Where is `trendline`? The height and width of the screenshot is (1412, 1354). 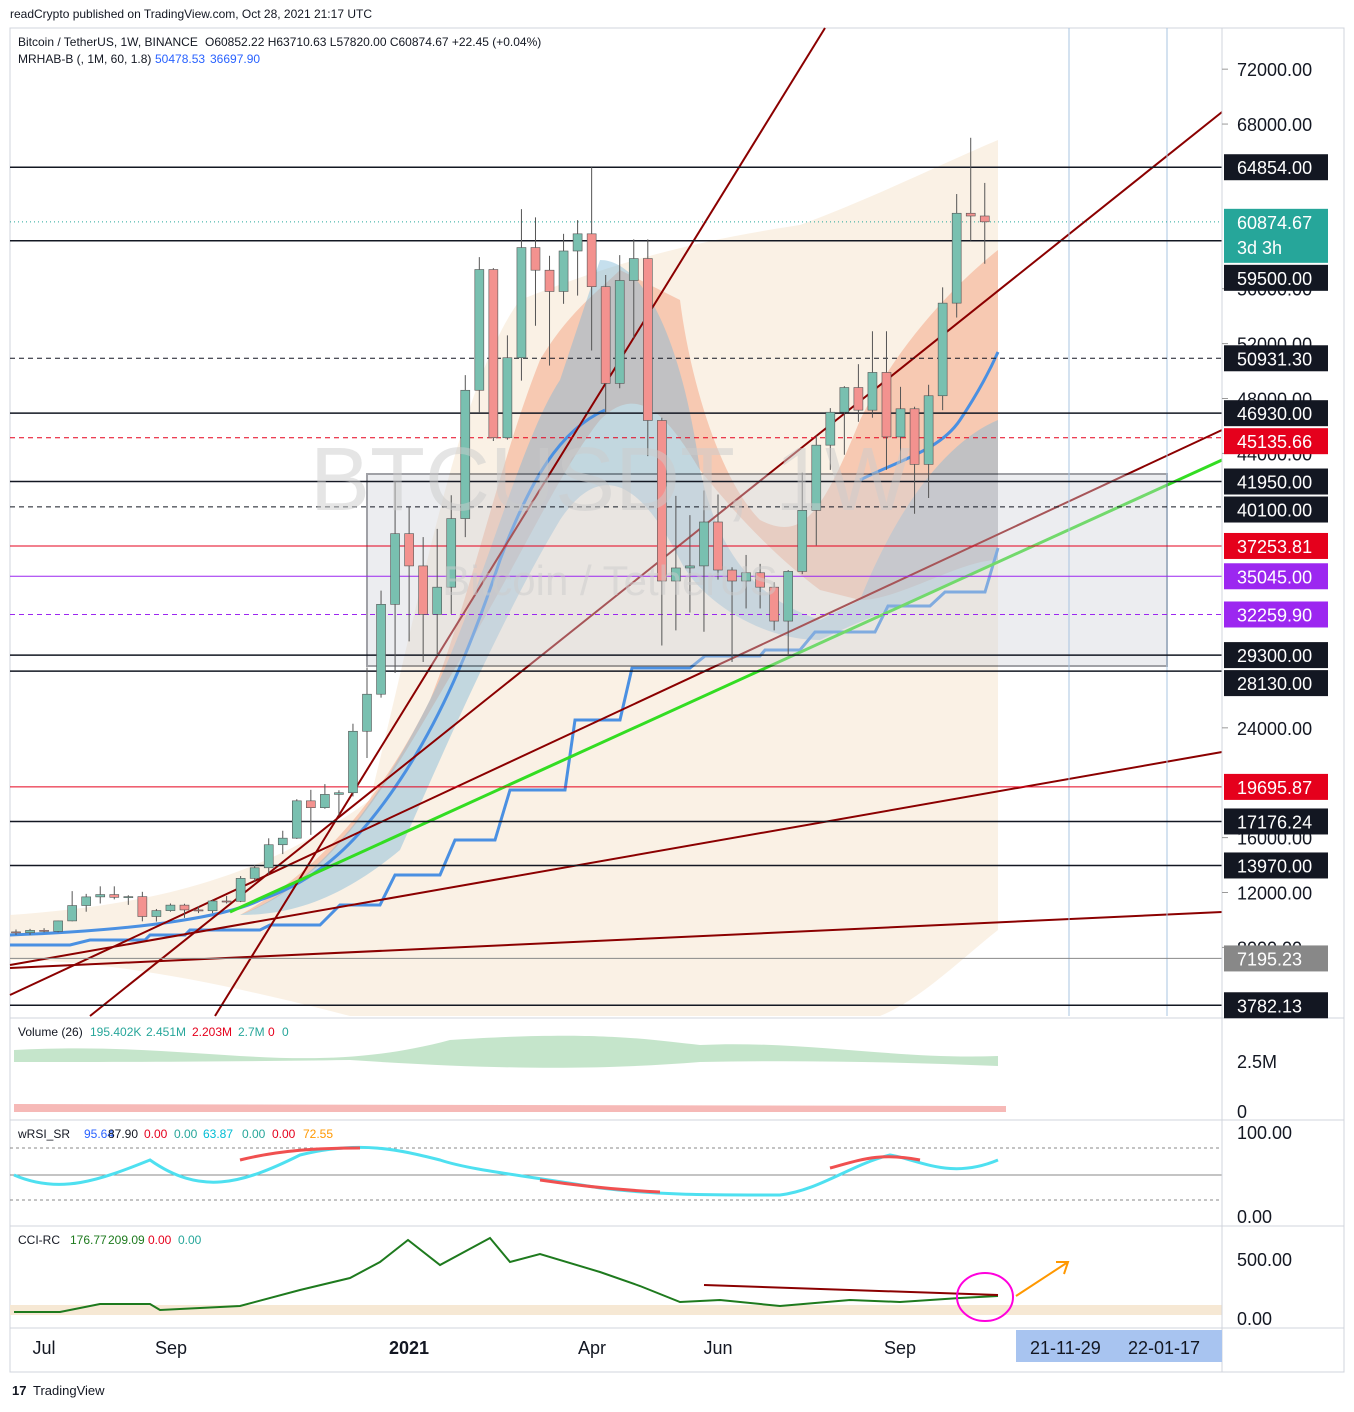 trendline is located at coordinates (616, 858).